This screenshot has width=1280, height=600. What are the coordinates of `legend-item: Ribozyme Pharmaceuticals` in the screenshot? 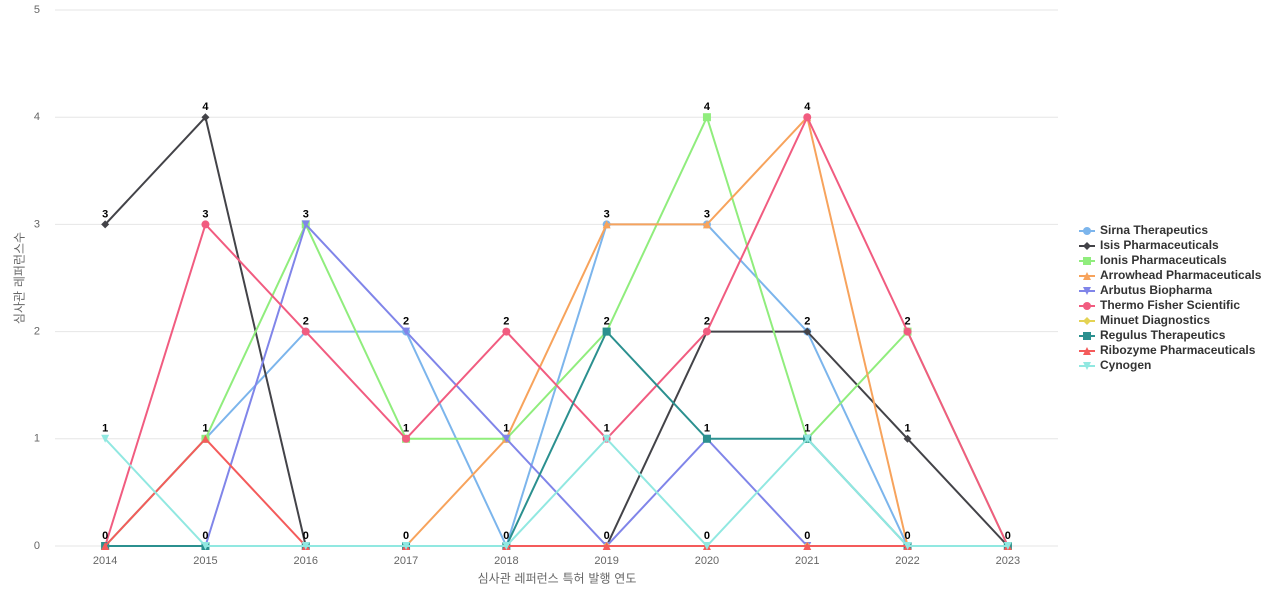 It's located at (1167, 350).